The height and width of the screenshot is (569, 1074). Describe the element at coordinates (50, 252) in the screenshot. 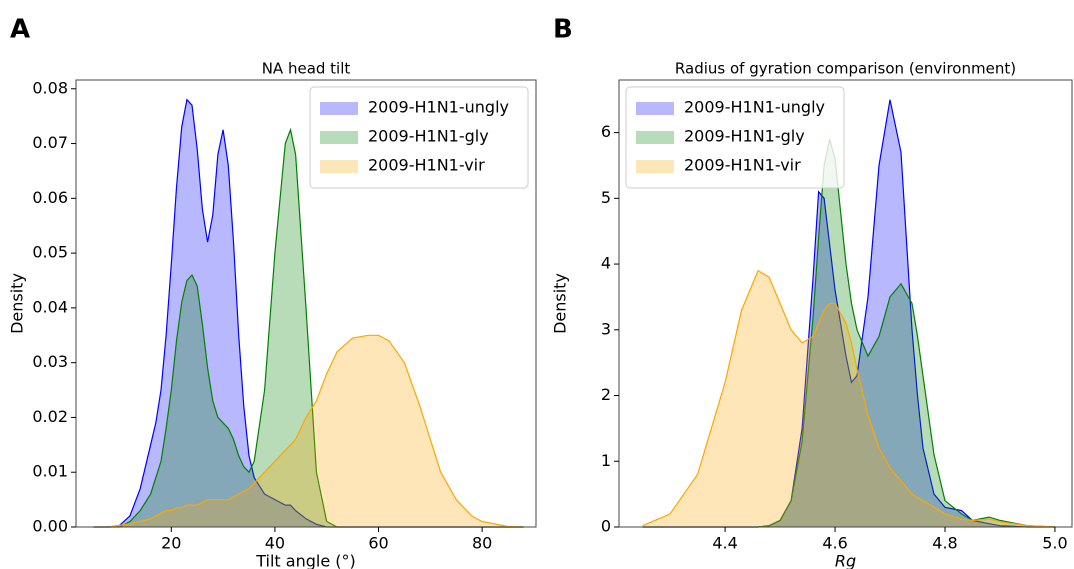

I see `y-tick-label: 0.05` at that location.